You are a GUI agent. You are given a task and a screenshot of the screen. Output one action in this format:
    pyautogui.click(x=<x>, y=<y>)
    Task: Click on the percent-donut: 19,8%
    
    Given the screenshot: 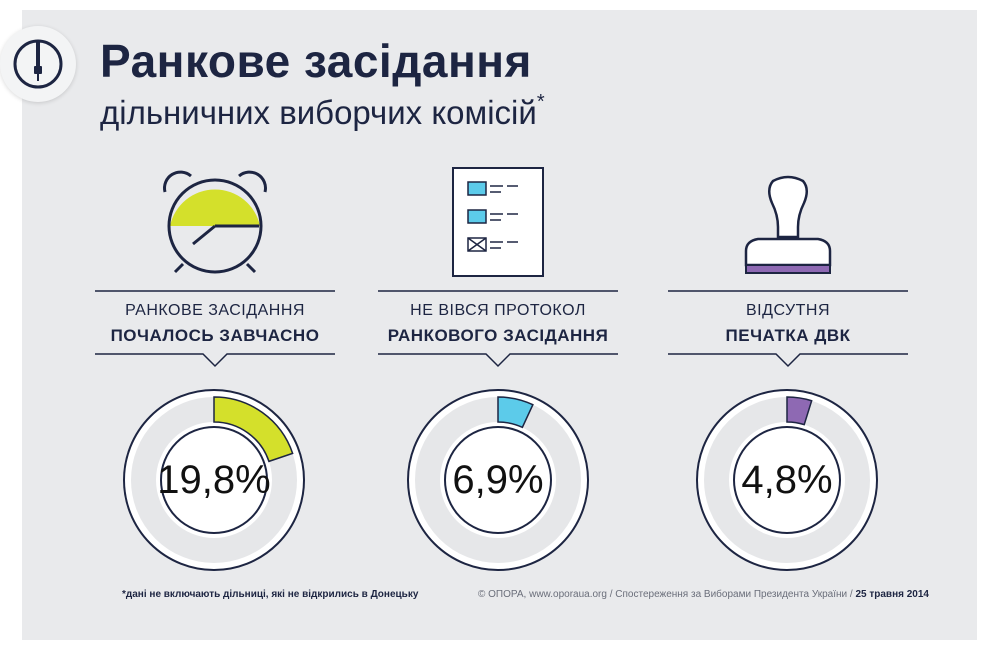 What is the action you would take?
    pyautogui.click(x=214, y=480)
    